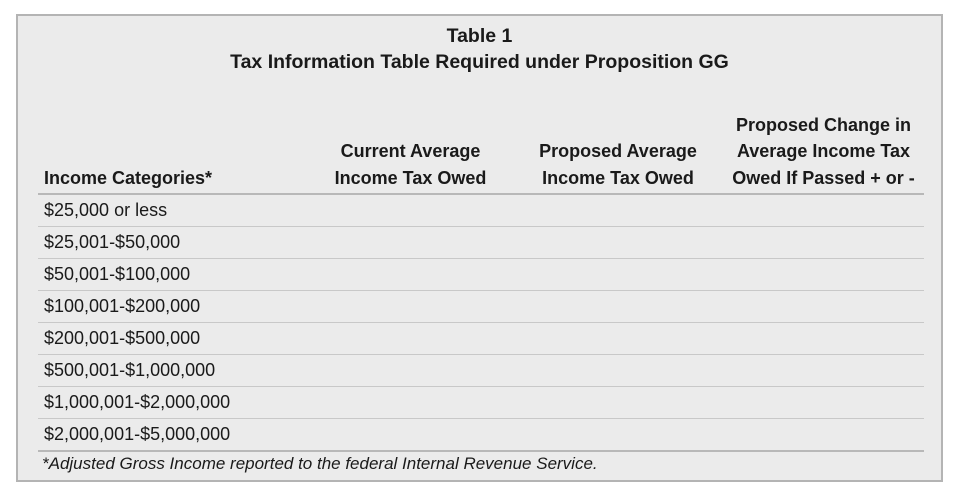 This screenshot has width=961, height=500. I want to click on table-row: $1,000,001-$2,000,000, so click(481, 402).